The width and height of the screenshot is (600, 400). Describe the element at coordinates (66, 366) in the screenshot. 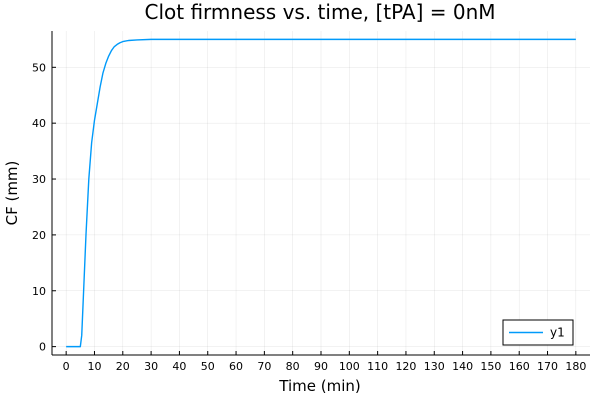

I see `x-tick-label: 0` at that location.